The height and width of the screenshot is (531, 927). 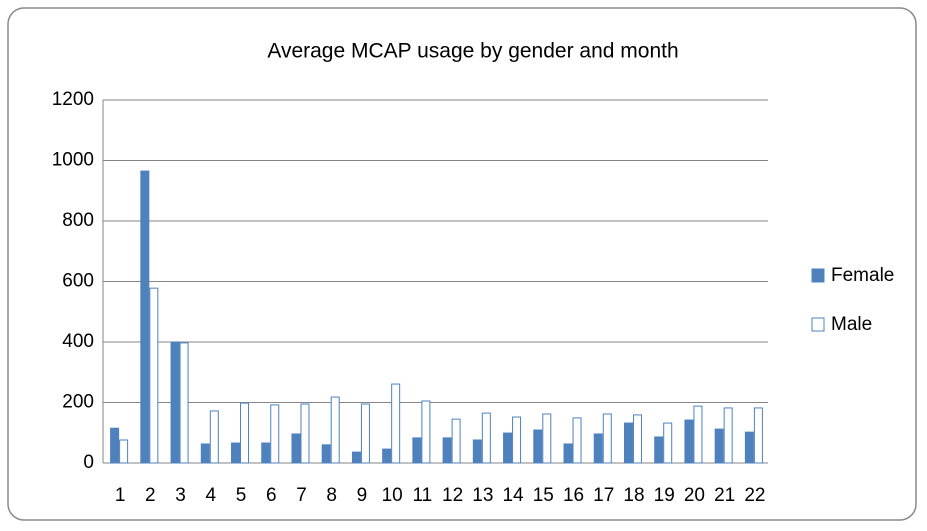 What do you see at coordinates (78, 220) in the screenshot?
I see `y-tick-label: 800` at bounding box center [78, 220].